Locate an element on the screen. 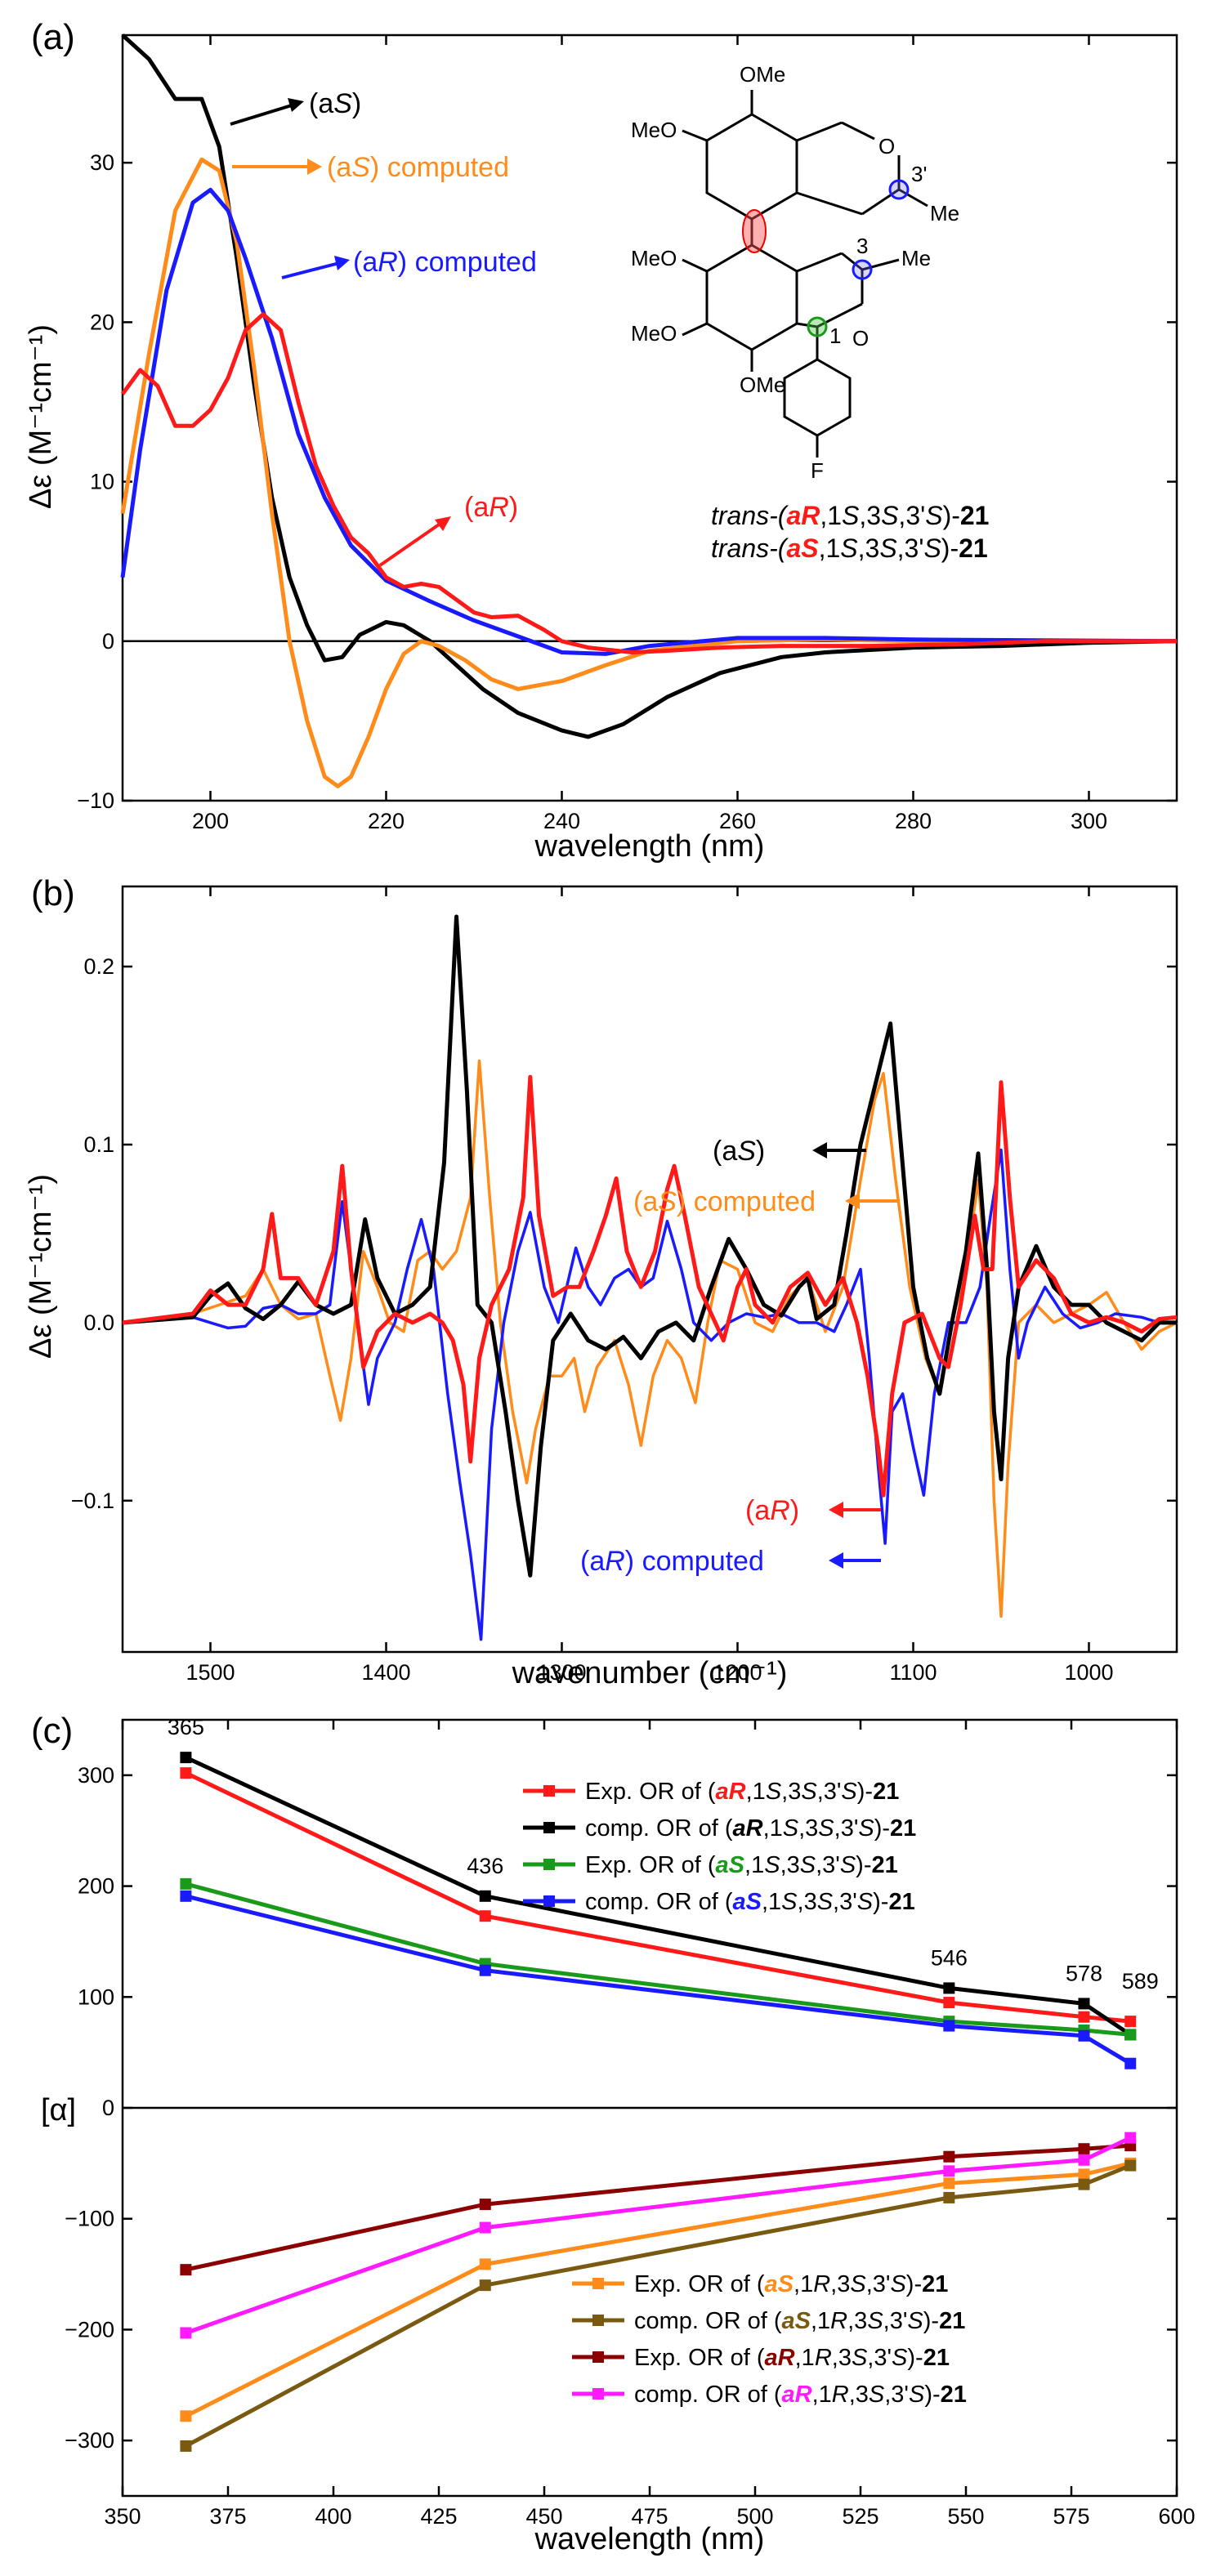 This screenshot has height=2576, width=1216. x-tick-label: 400 is located at coordinates (333, 2517).